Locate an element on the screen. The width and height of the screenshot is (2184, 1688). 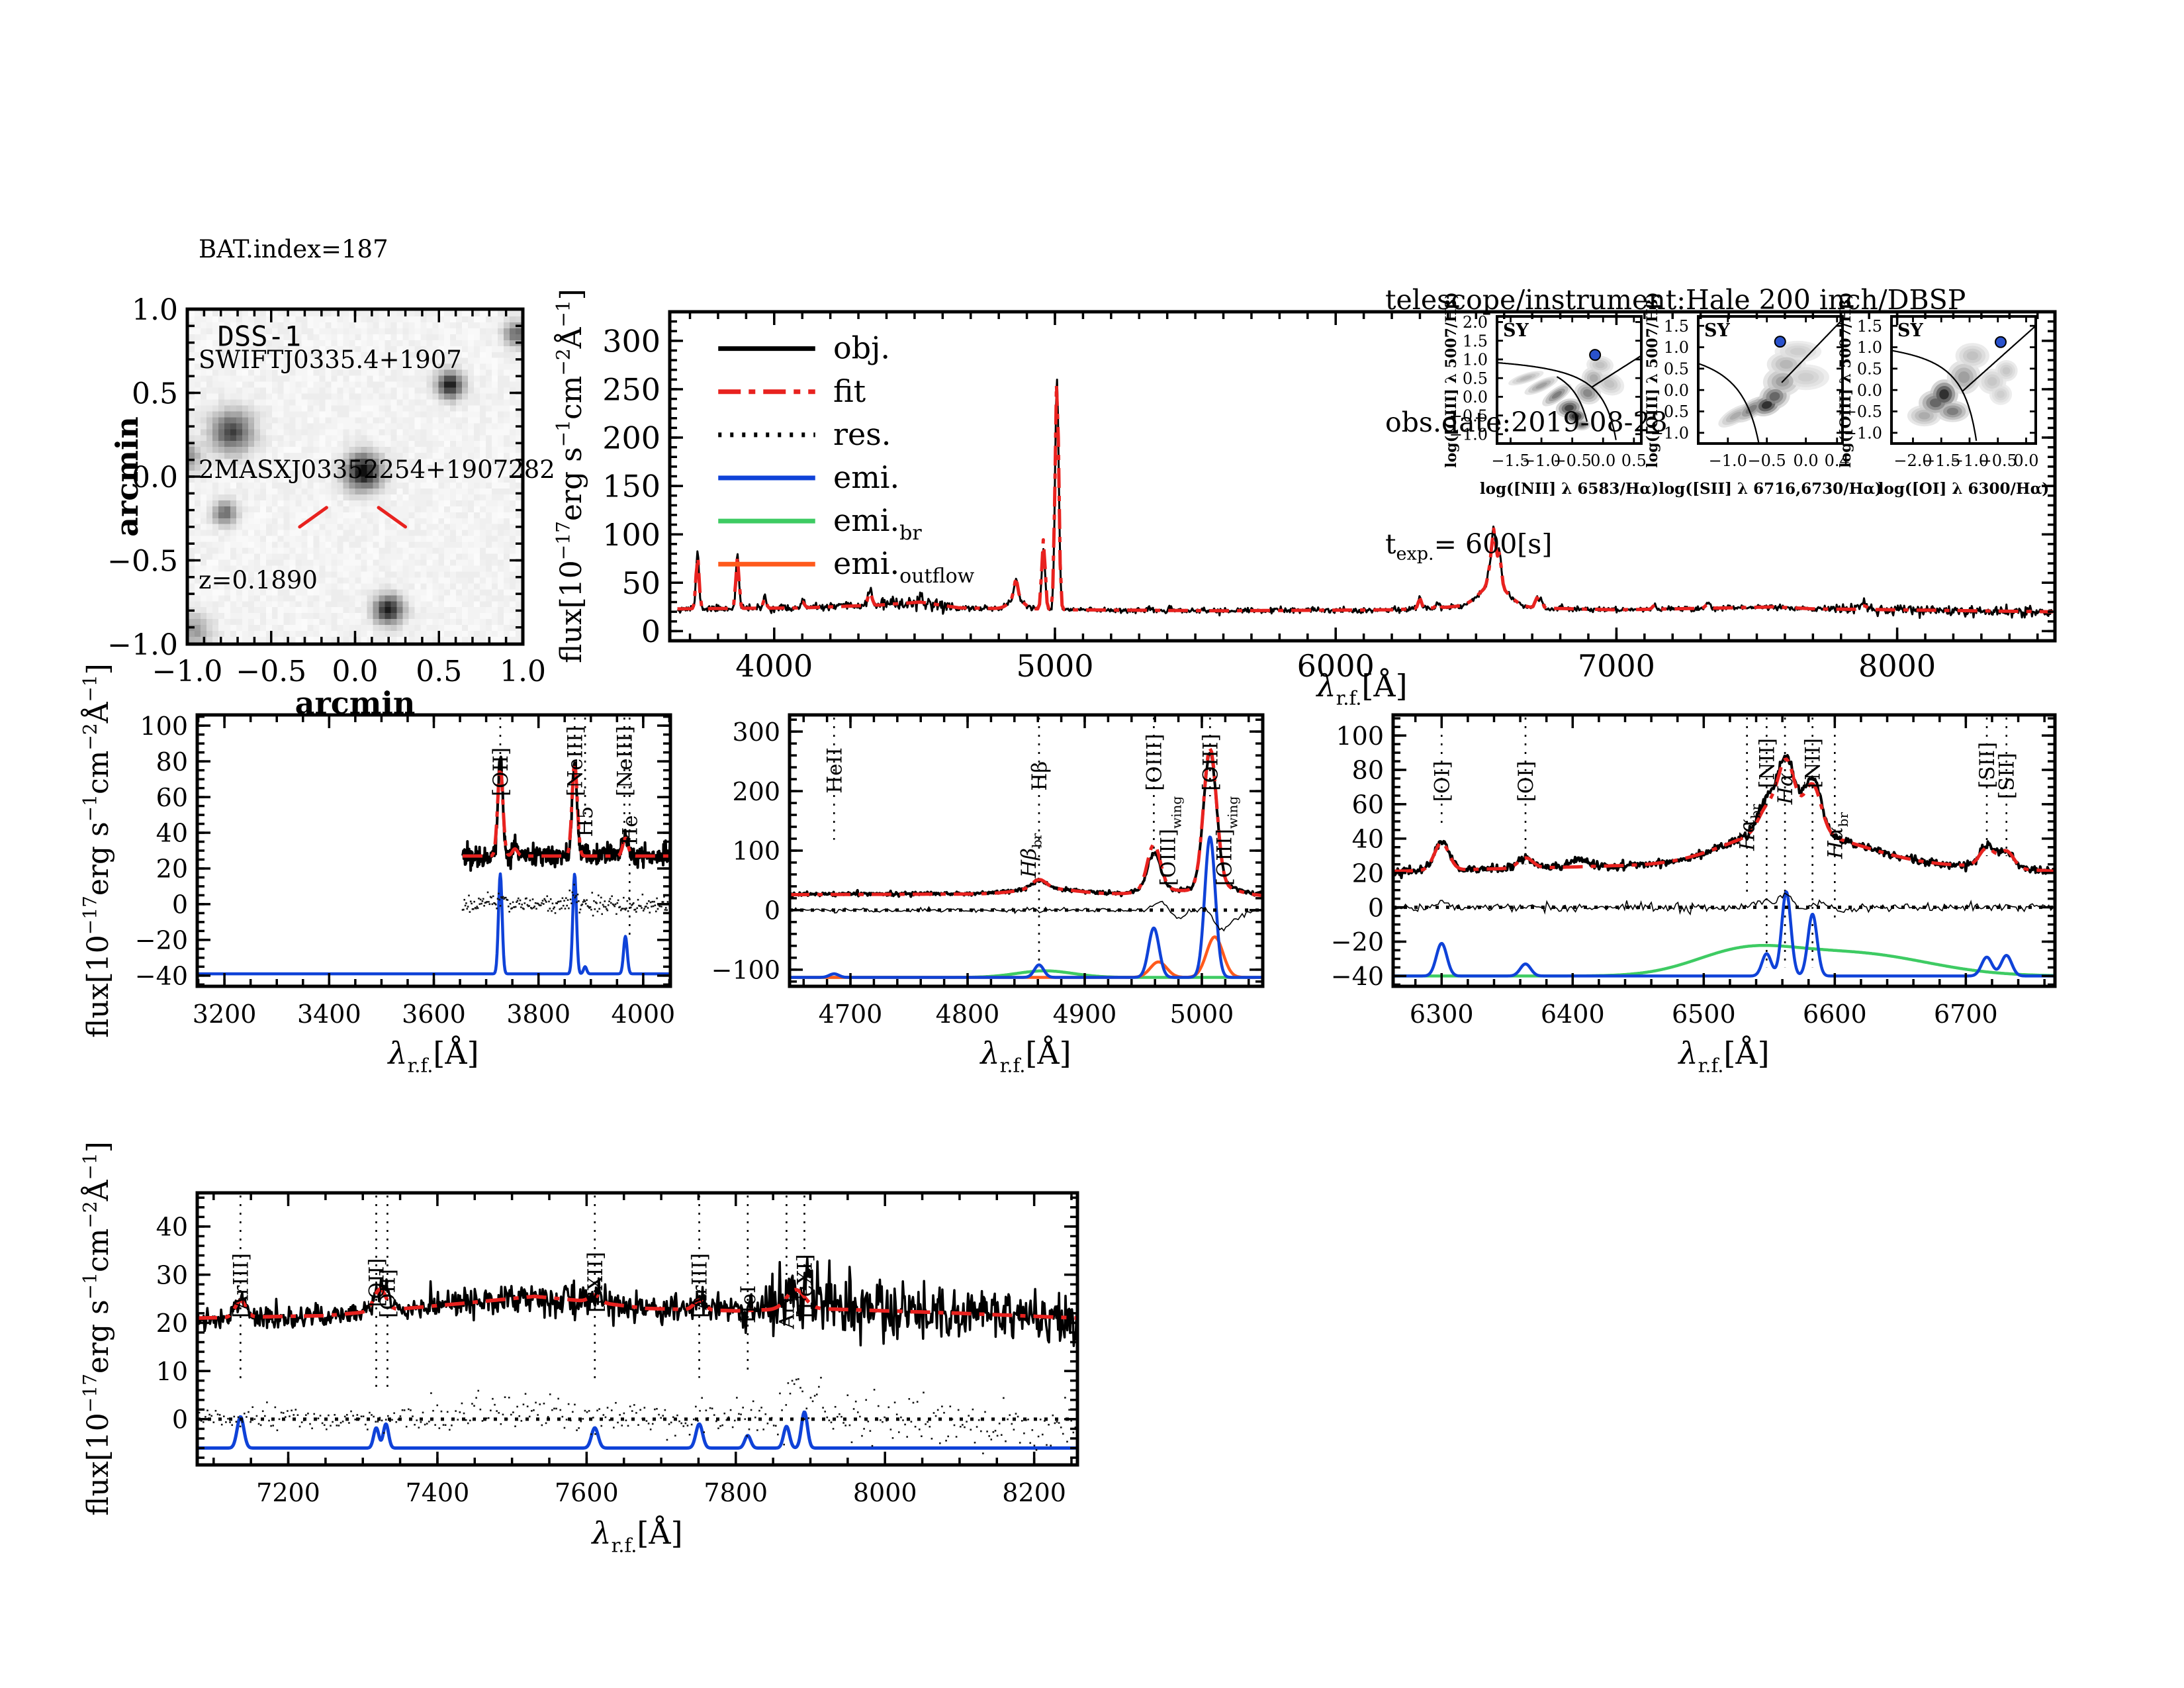
annotation-label: [OIII]wing is located at coordinates (1227, 841).